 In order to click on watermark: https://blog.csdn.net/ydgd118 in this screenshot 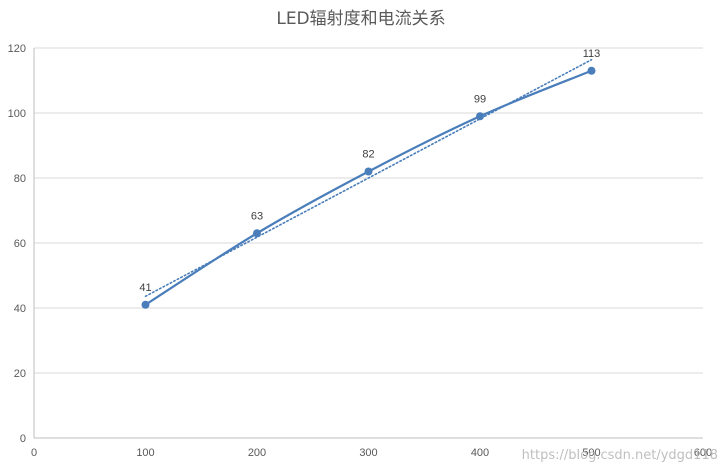, I will do `click(620, 455)`.